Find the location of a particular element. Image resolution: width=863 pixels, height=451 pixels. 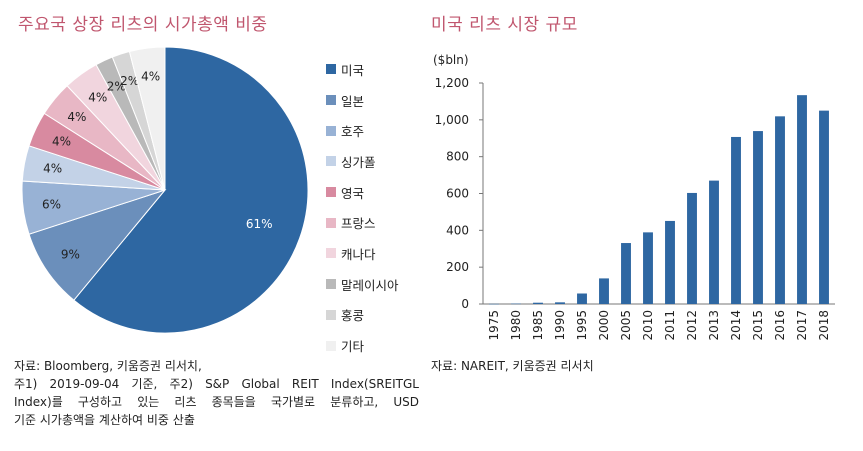

legend-label: 영국 is located at coordinates (353, 193).